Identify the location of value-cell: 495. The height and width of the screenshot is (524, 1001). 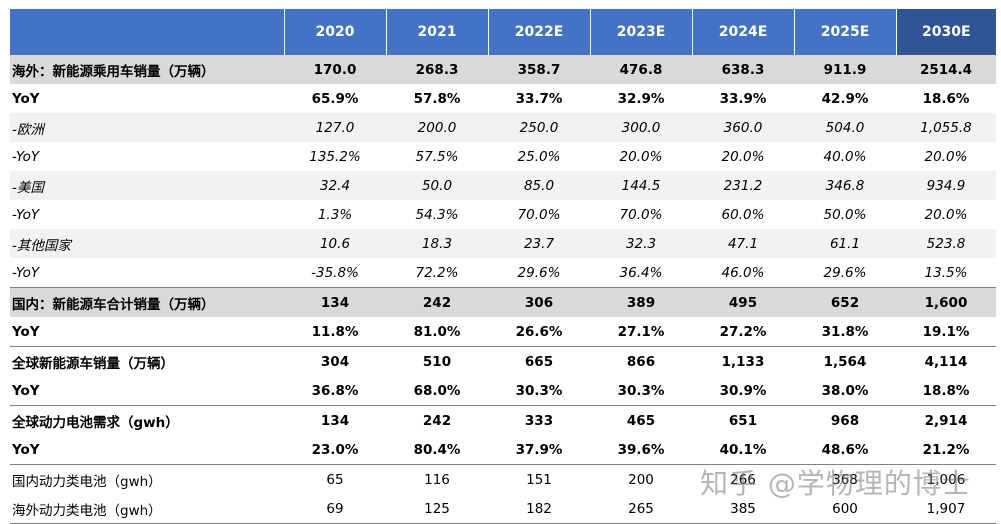
(743, 302).